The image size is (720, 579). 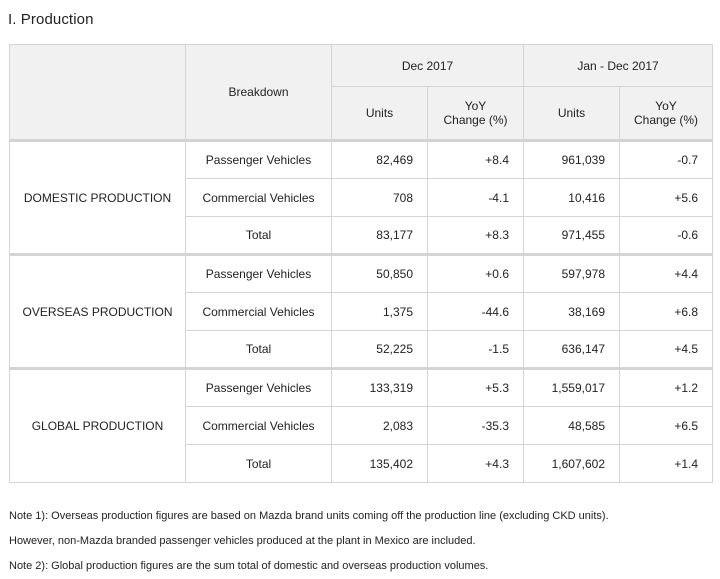 What do you see at coordinates (97, 311) in the screenshot?
I see `section-label-overseas: OVERSEAS PRODUCTION` at bounding box center [97, 311].